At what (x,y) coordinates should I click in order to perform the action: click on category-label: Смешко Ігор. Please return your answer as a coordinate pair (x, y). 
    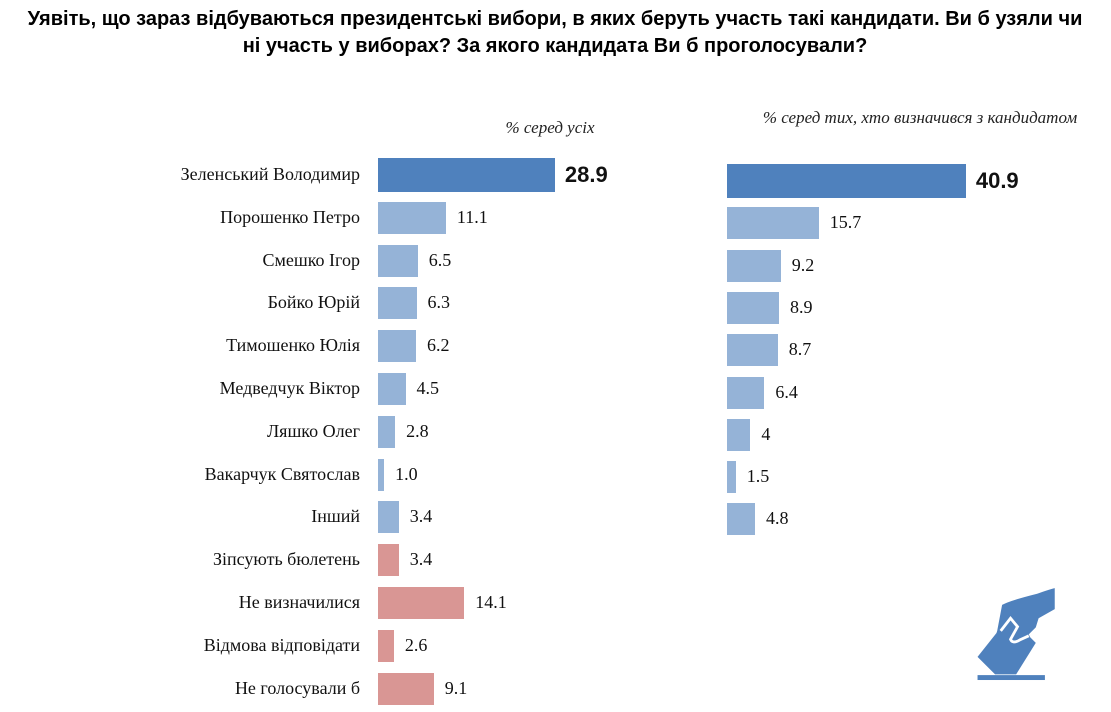
    Looking at the image, I should click on (311, 259).